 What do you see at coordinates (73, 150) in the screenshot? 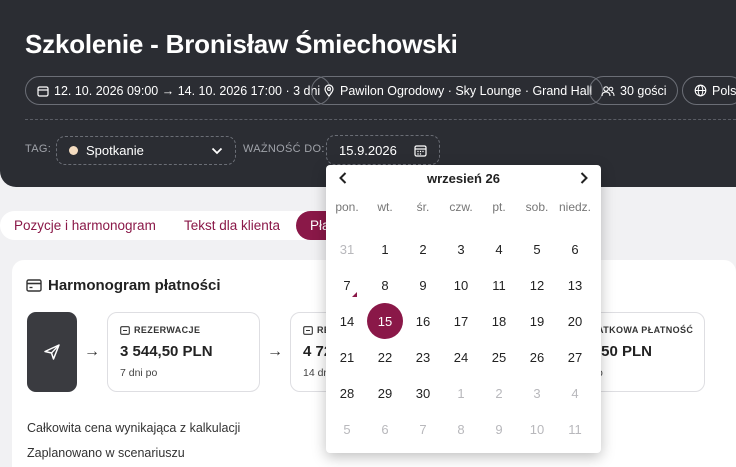
I see `tag-color-dot` at bounding box center [73, 150].